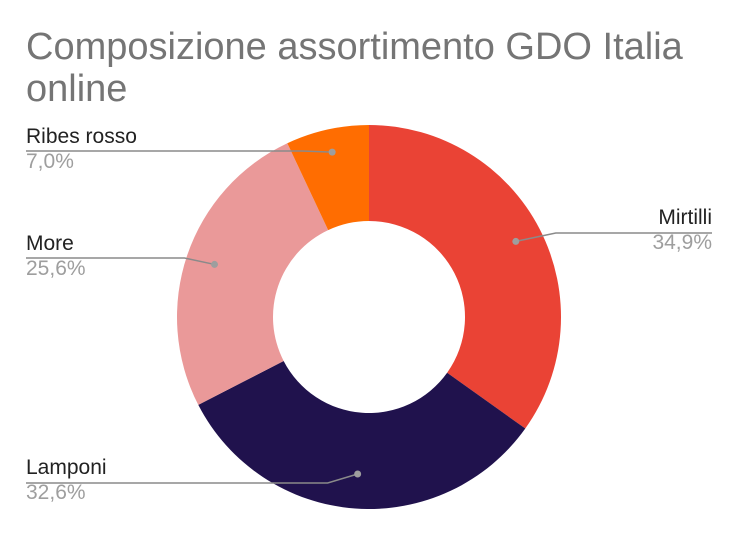  I want to click on slice-label: More, so click(50, 243).